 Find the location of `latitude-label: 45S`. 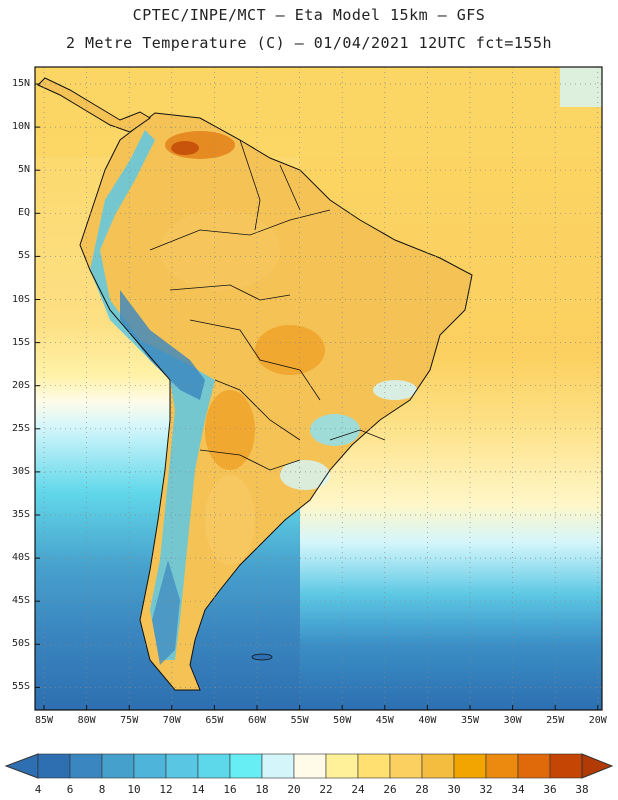

latitude-label: 45S is located at coordinates (20, 601).